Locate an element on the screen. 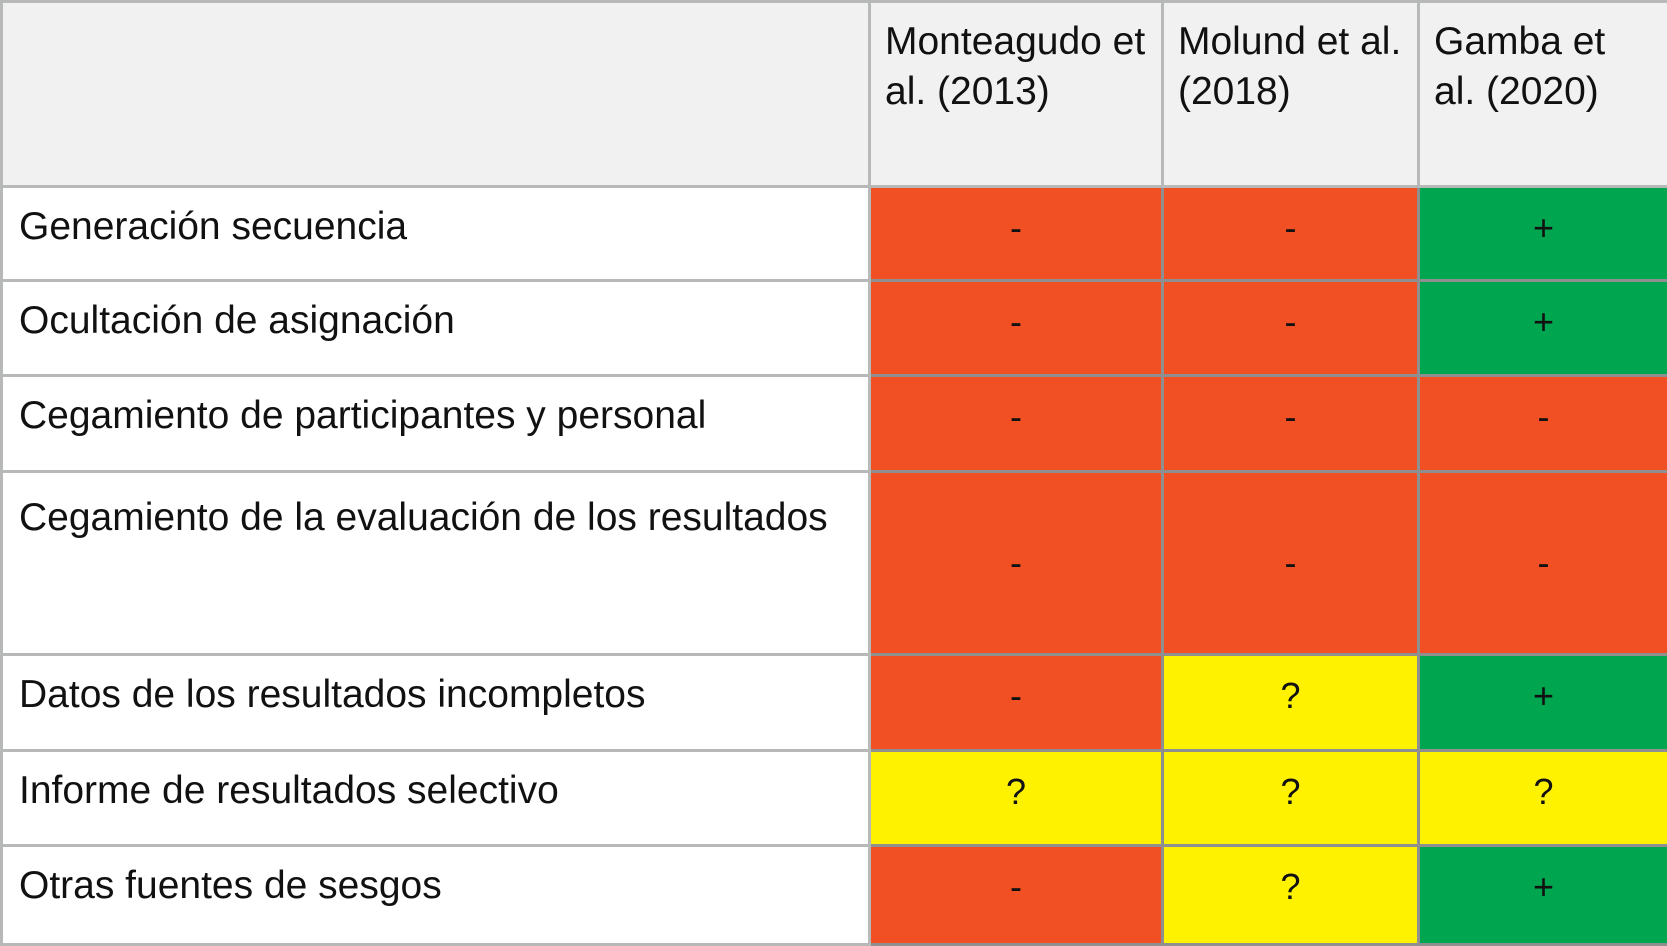 The width and height of the screenshot is (1667, 946). row-label: Otras fuentes de sesgos is located at coordinates (436, 895).